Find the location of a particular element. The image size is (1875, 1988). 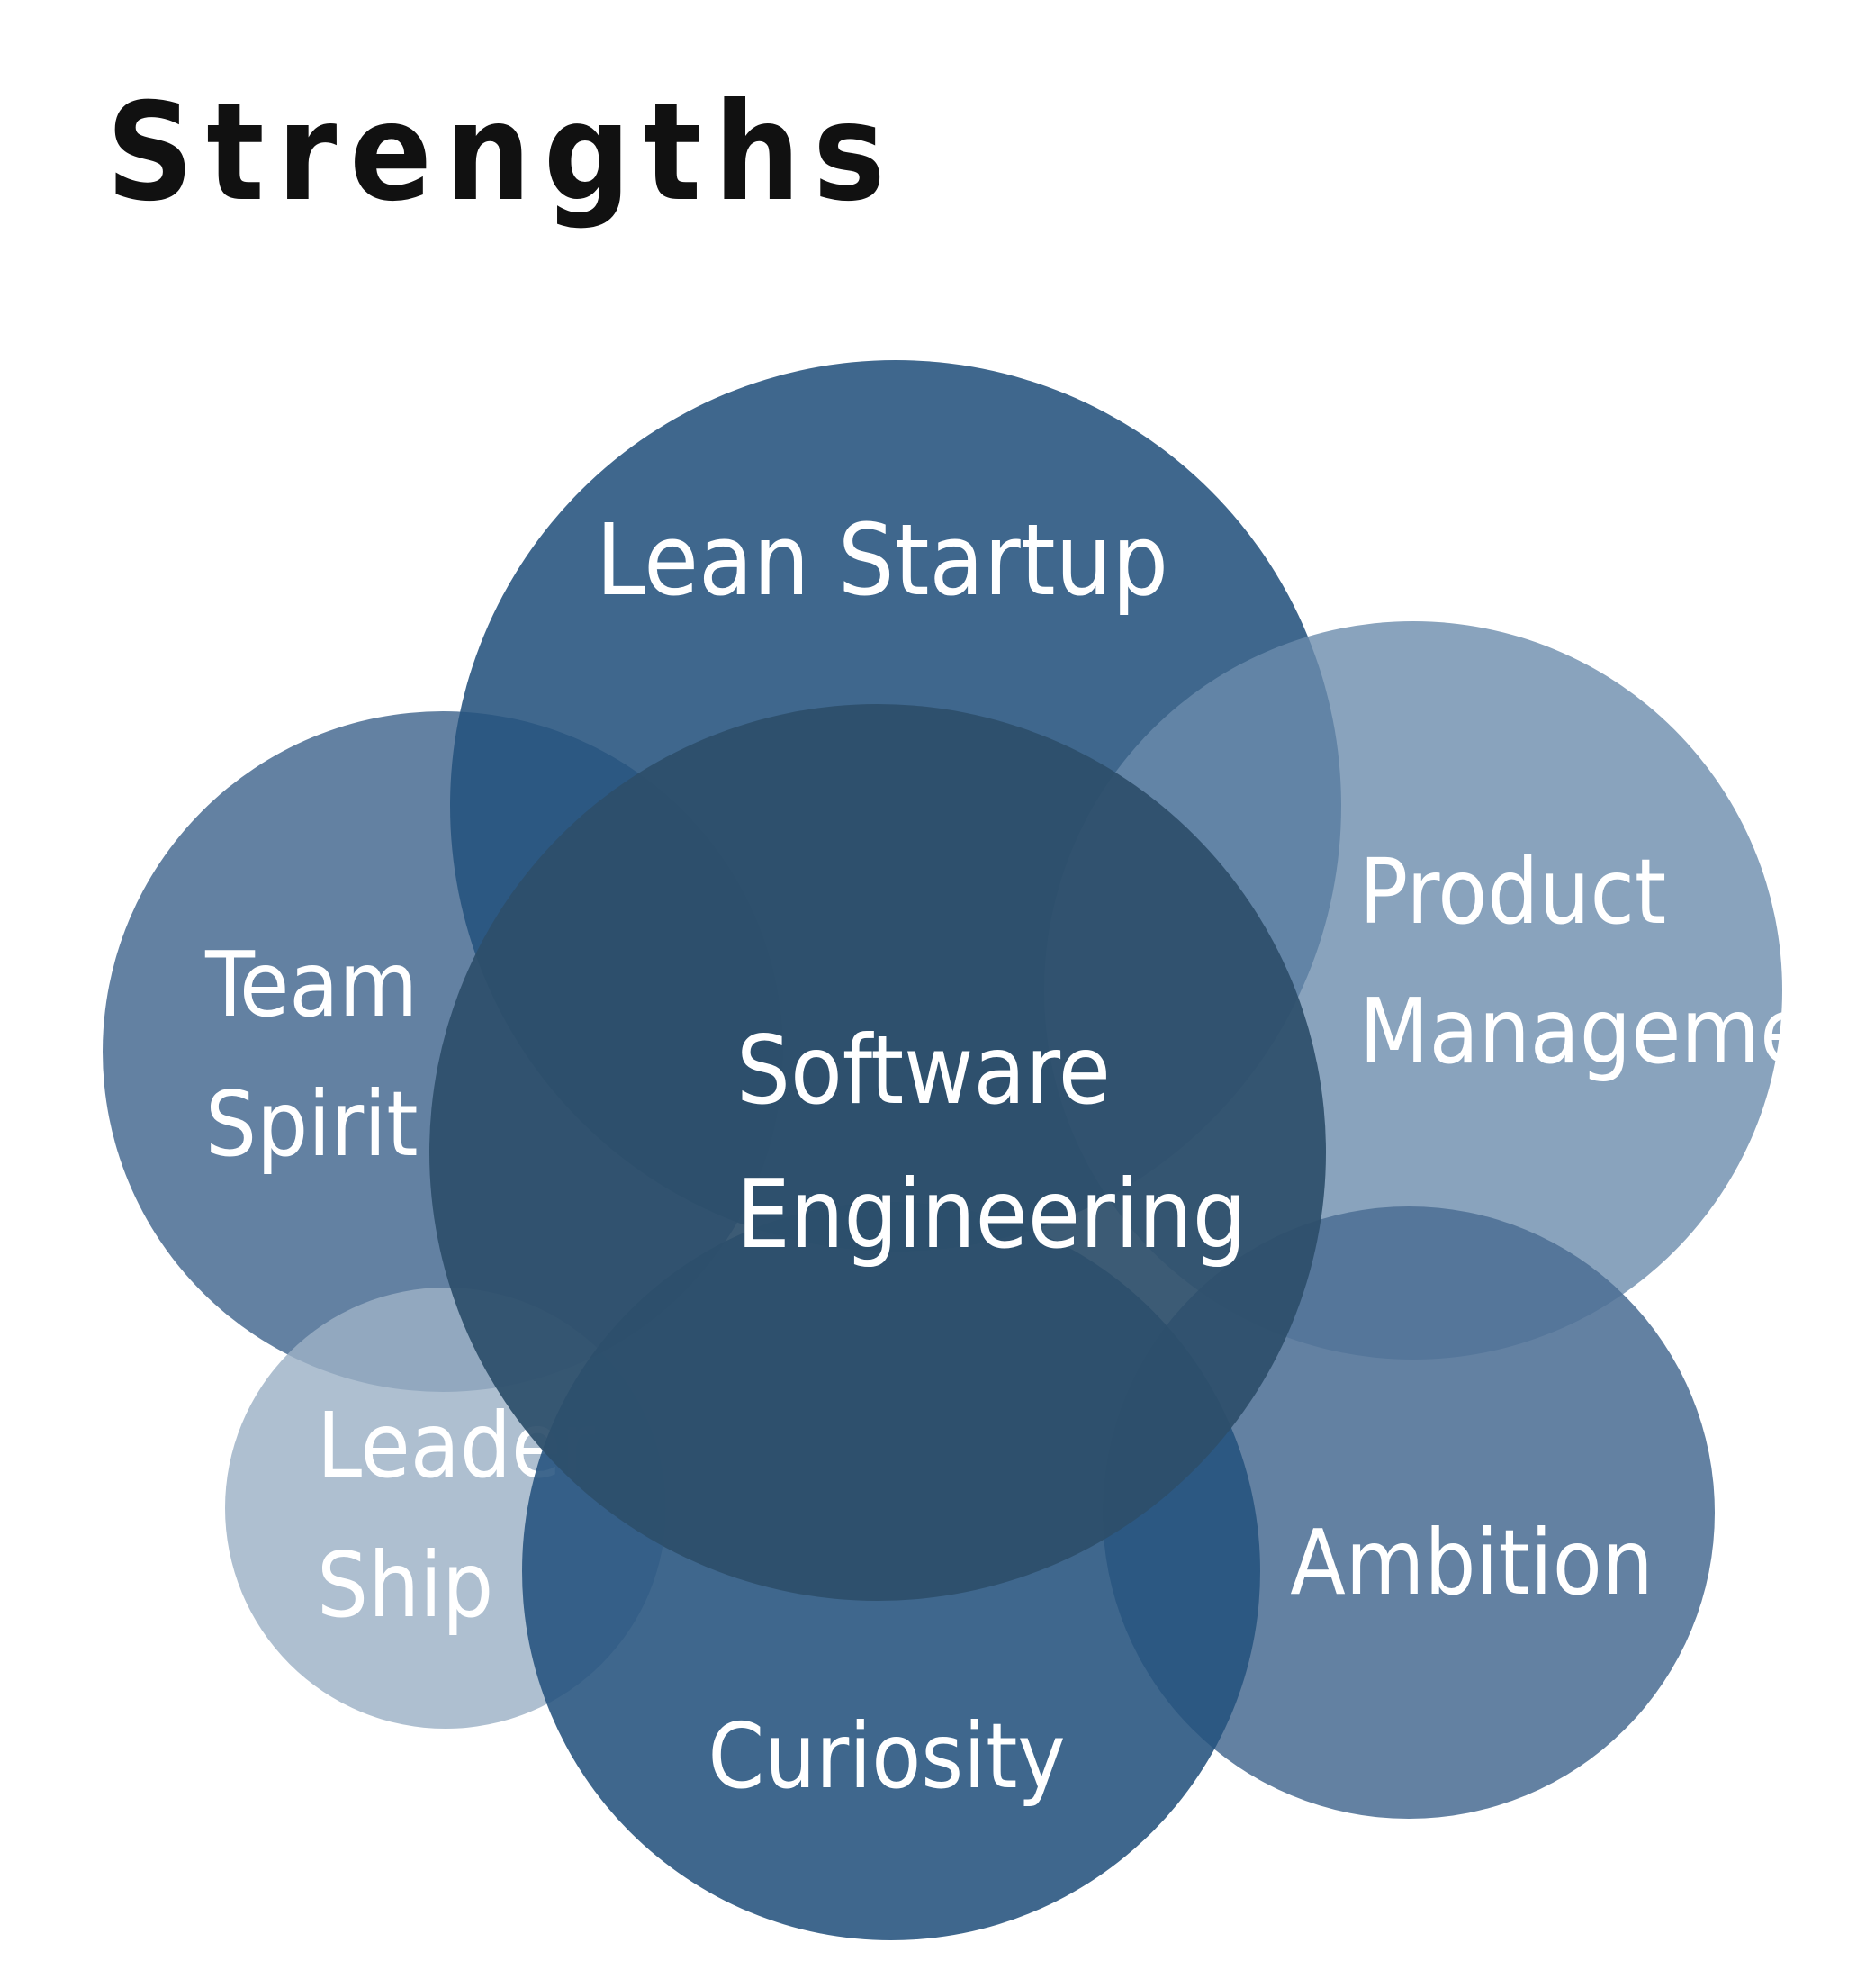

ambition-label-line: Ambition is located at coordinates (1472, 1562).